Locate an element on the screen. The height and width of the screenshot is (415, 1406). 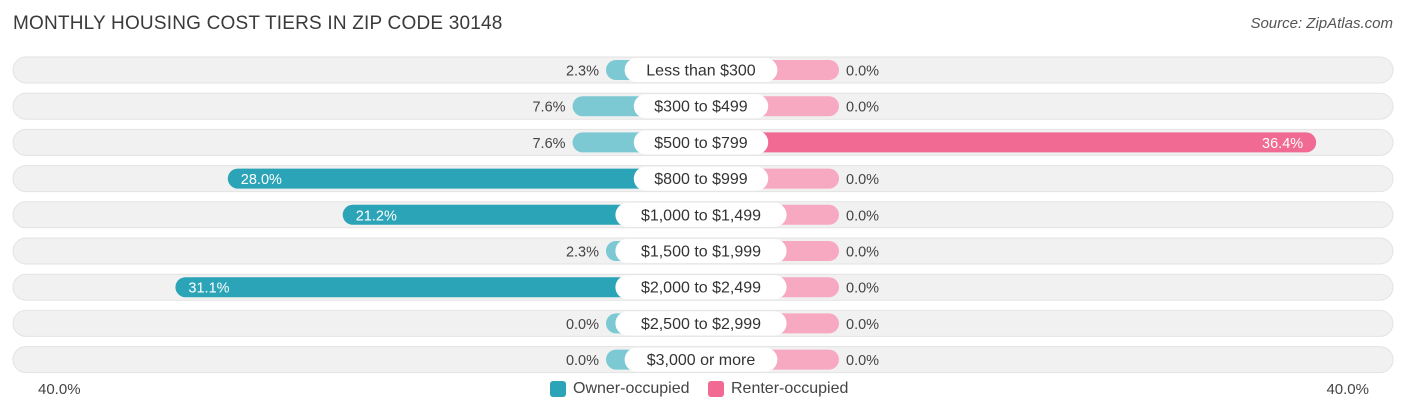
category-label: $1,500 to $1,999 is located at coordinates (701, 252).